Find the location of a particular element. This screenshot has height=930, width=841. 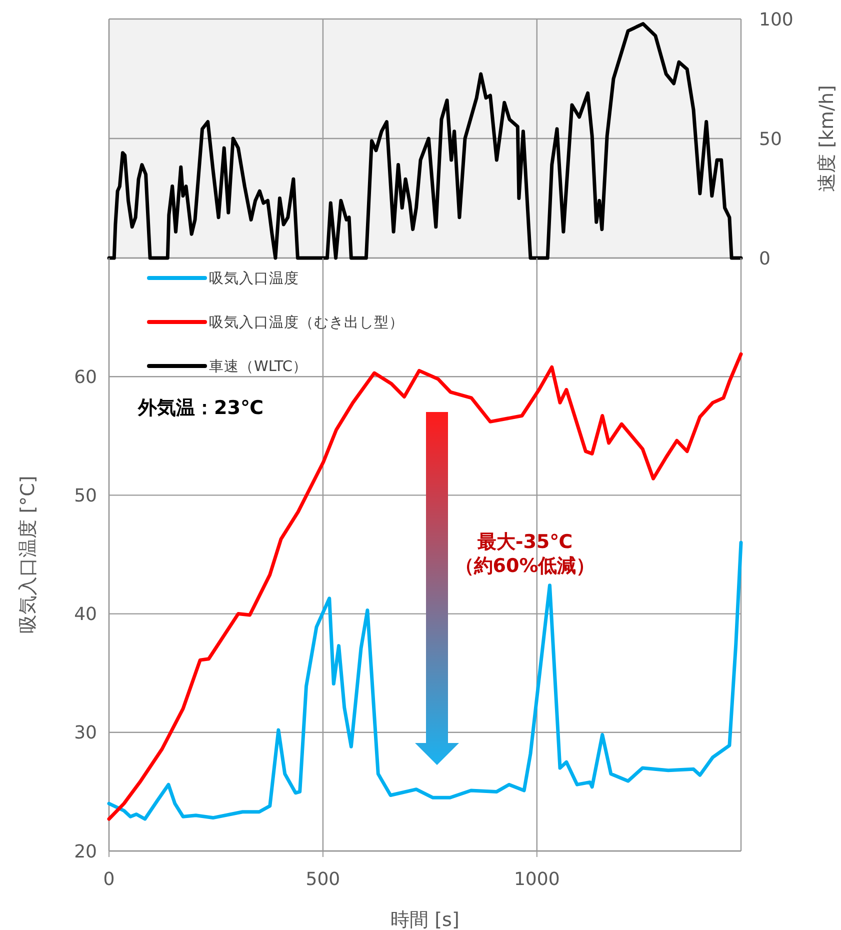

y-axis-title: 吸気入口温度 [°C] is located at coordinates (28, 555).